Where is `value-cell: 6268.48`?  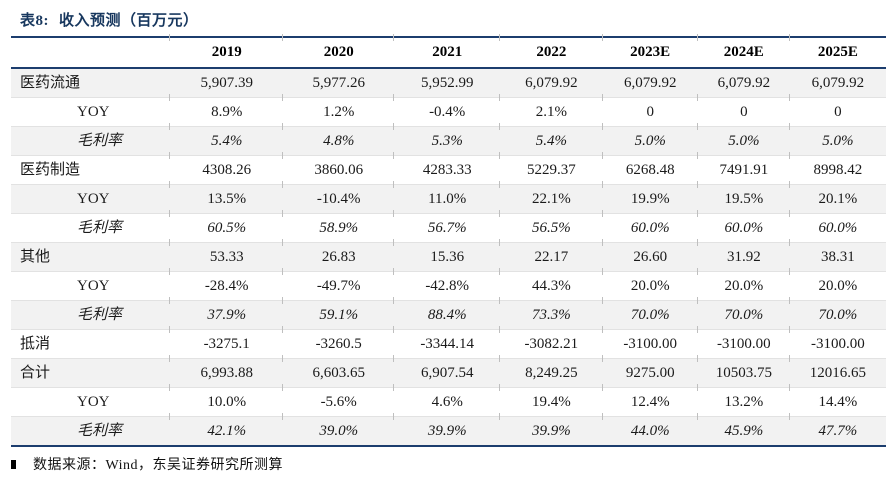
value-cell: 6268.48 is located at coordinates (649, 168).